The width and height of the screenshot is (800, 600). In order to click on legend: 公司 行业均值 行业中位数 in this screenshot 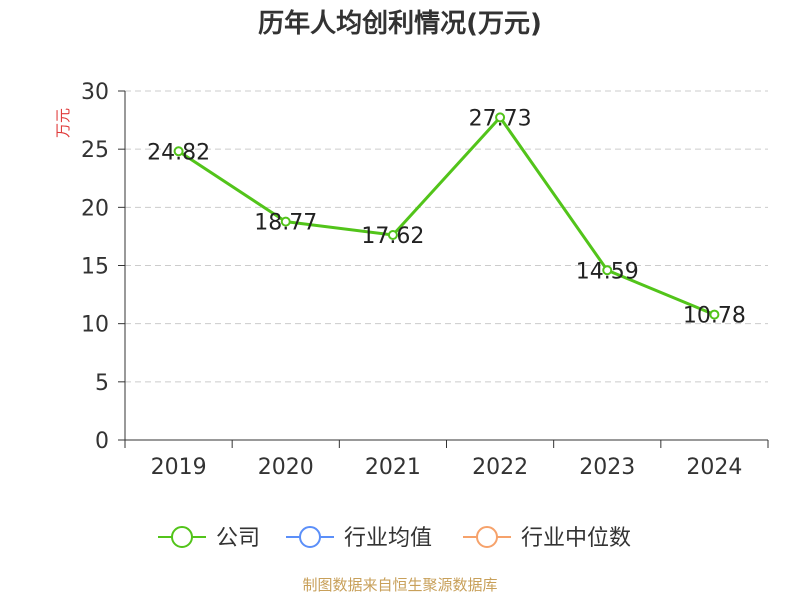, I will do `click(394, 538)`.